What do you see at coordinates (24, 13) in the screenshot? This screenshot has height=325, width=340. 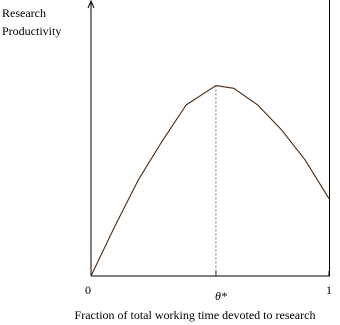 I see `y-label: Research` at bounding box center [24, 13].